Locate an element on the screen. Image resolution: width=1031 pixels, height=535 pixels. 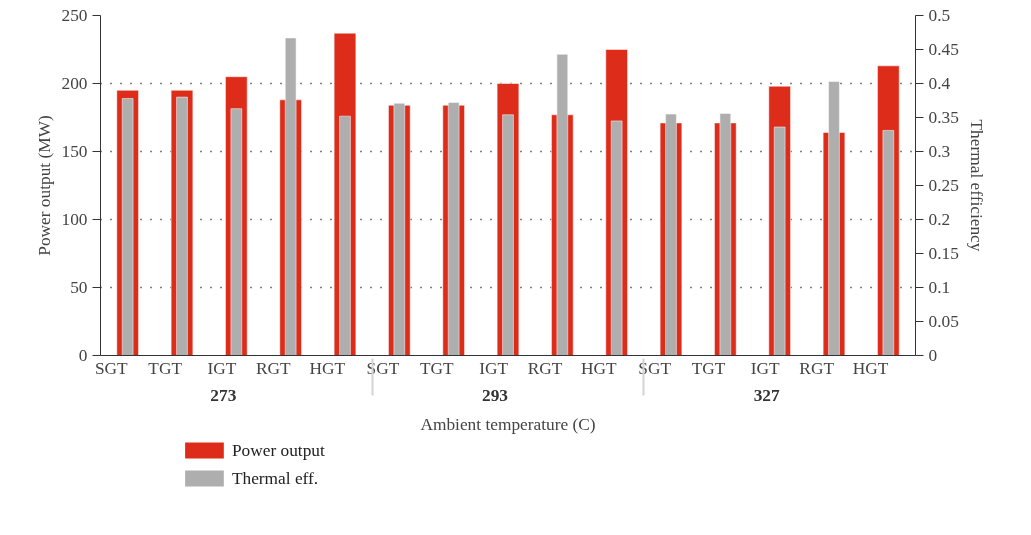
y2-tick-label: 0.3 is located at coordinates (939, 151).